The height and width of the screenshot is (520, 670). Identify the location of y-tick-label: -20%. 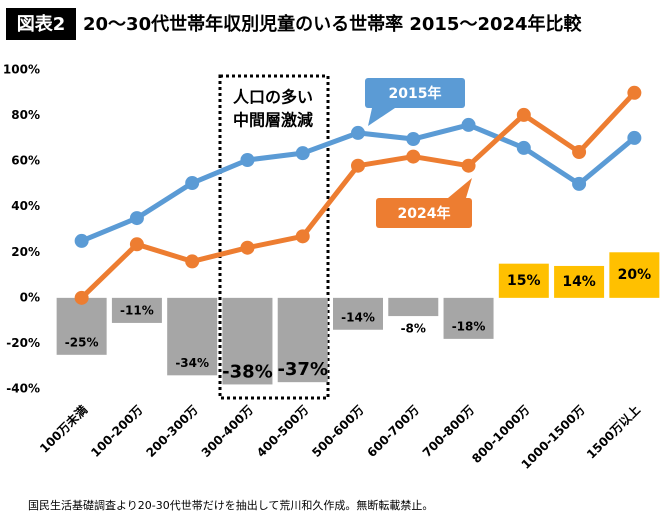
(23, 343).